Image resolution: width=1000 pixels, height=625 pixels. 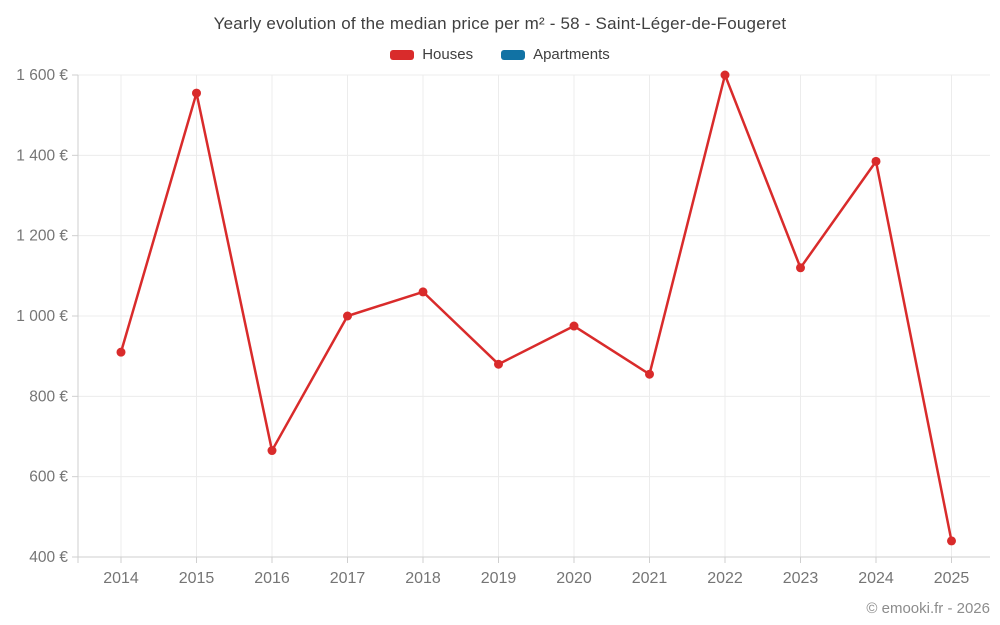 I want to click on copyright-footer: © emooki.fr - 2026, so click(x=928, y=608).